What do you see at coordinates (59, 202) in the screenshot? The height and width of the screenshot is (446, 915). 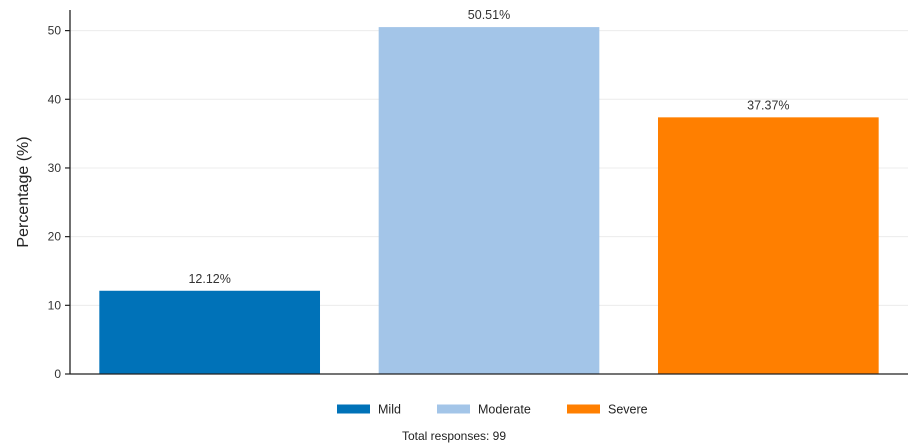 I see `y-ticks: 0 10 20 30 40 50` at bounding box center [59, 202].